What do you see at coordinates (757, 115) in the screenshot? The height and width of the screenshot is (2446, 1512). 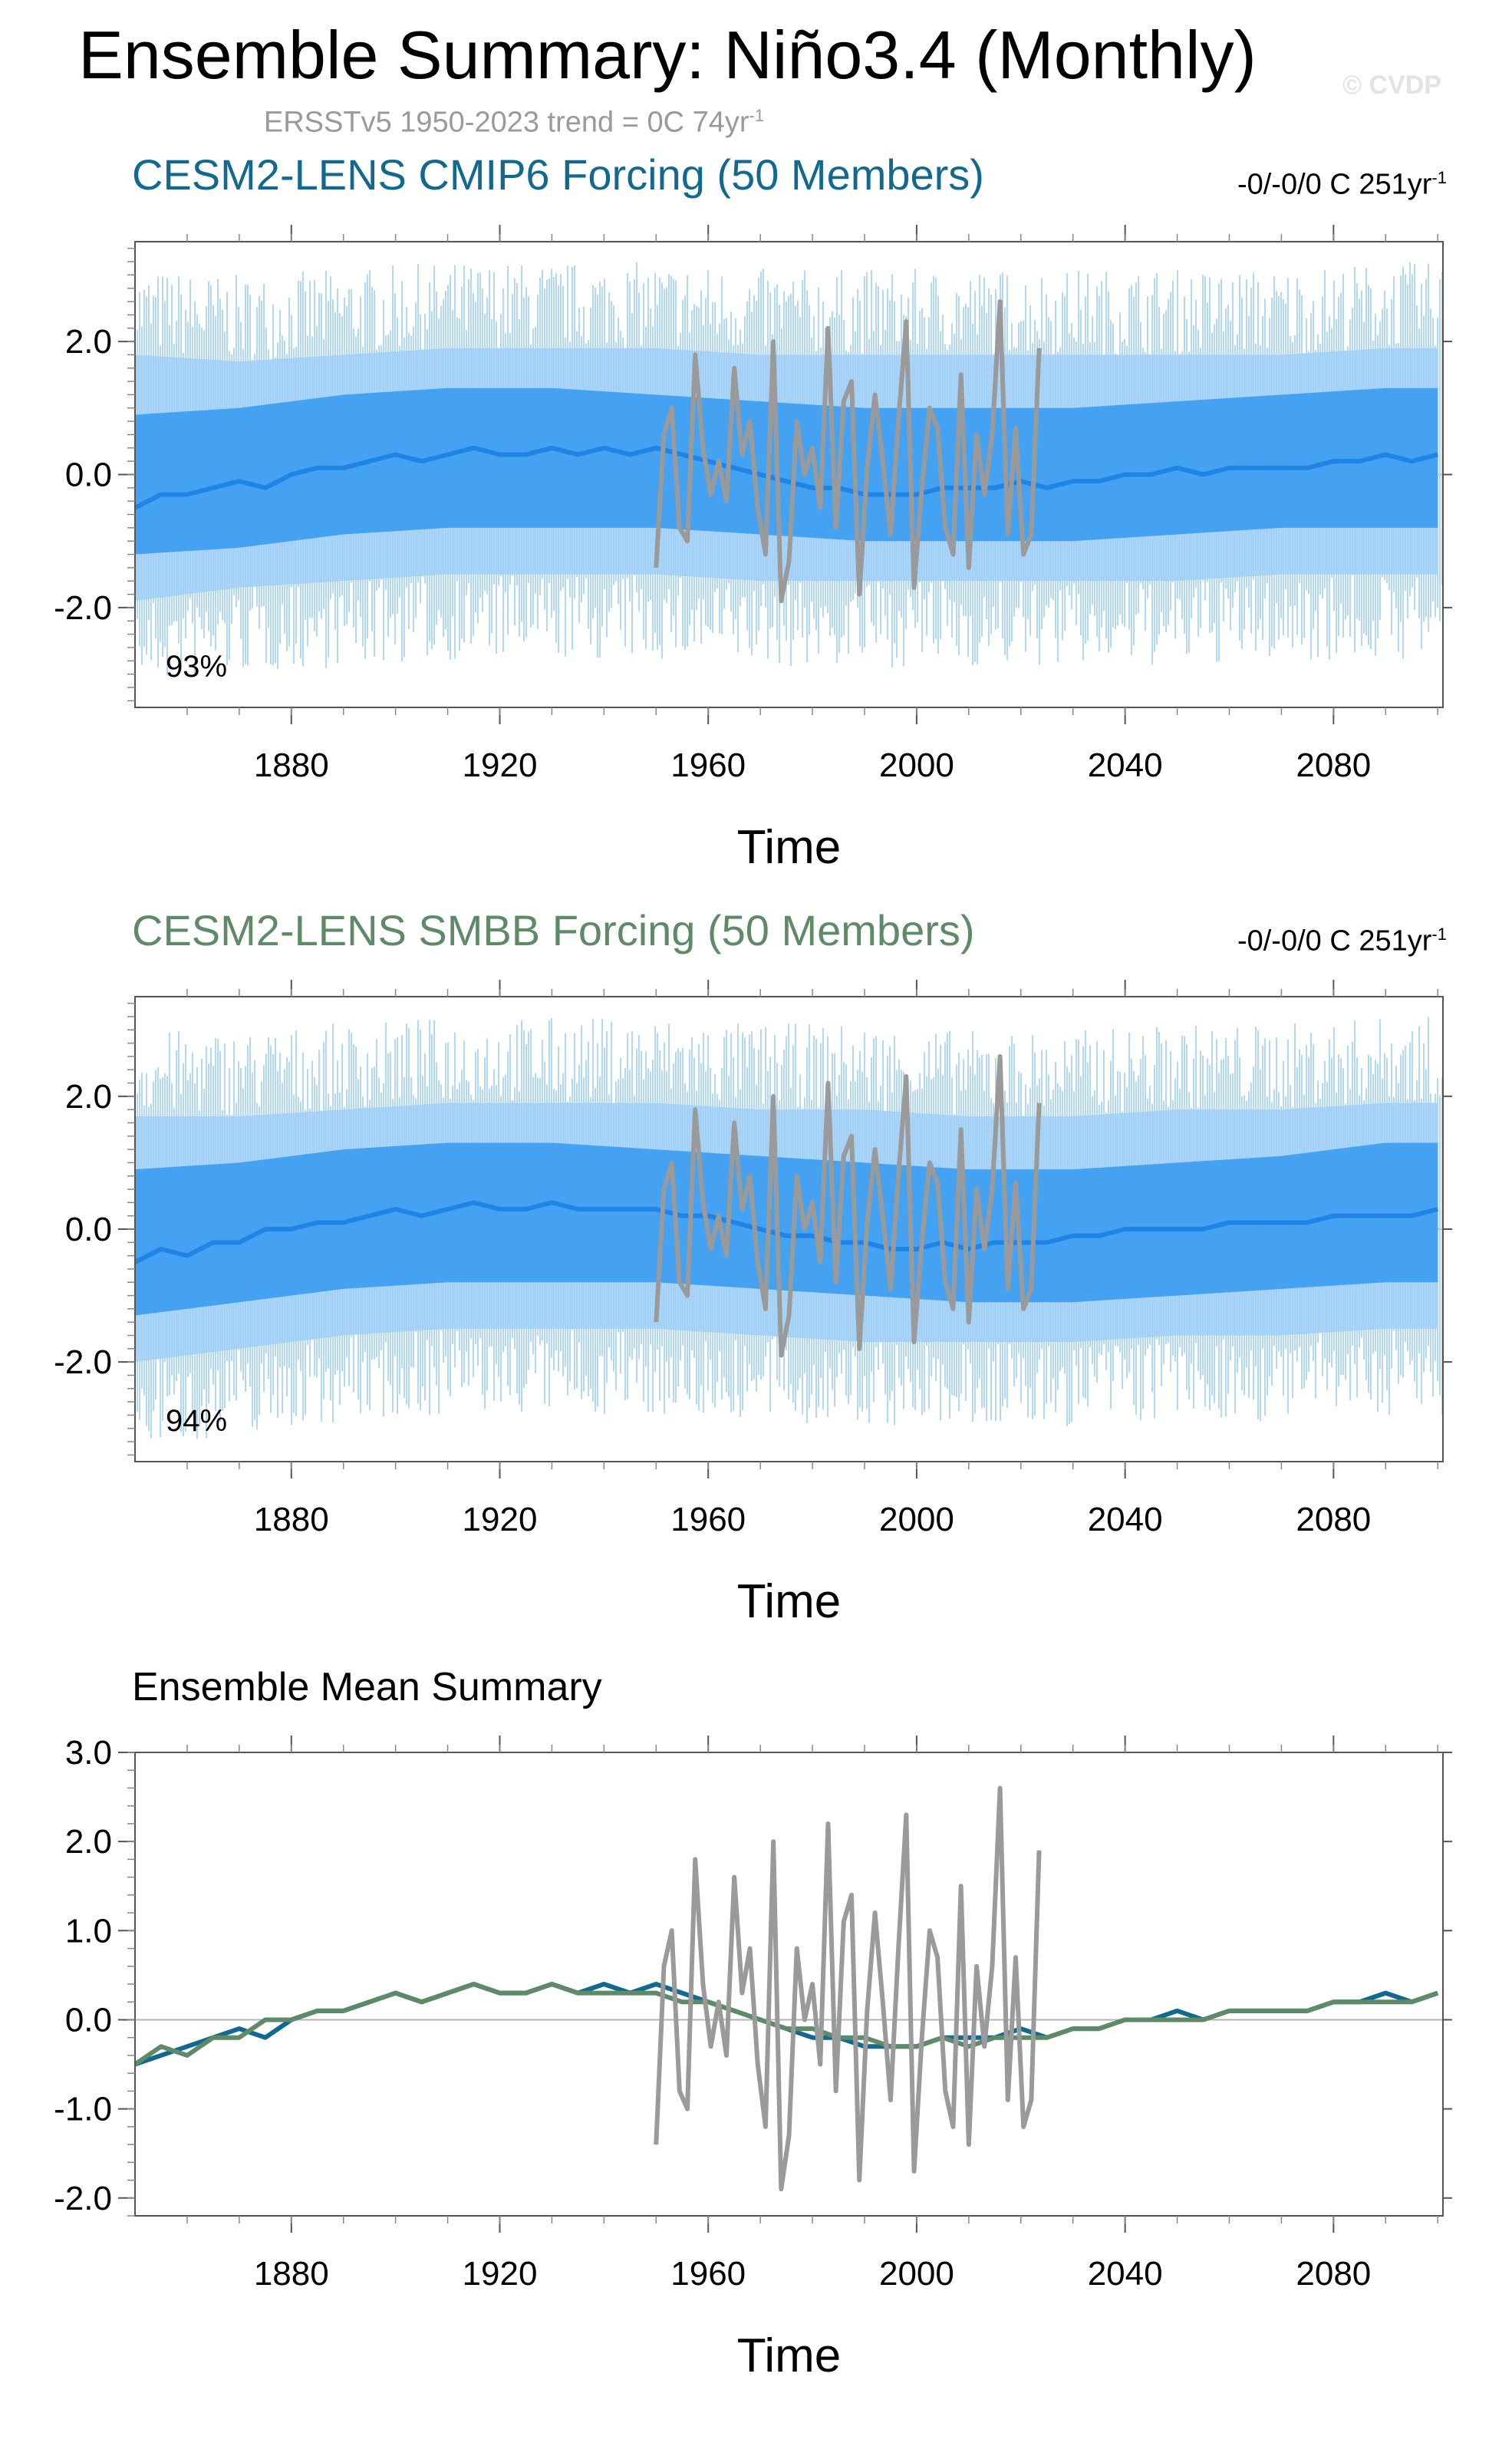 I see `obs-trend-sup: -1` at bounding box center [757, 115].